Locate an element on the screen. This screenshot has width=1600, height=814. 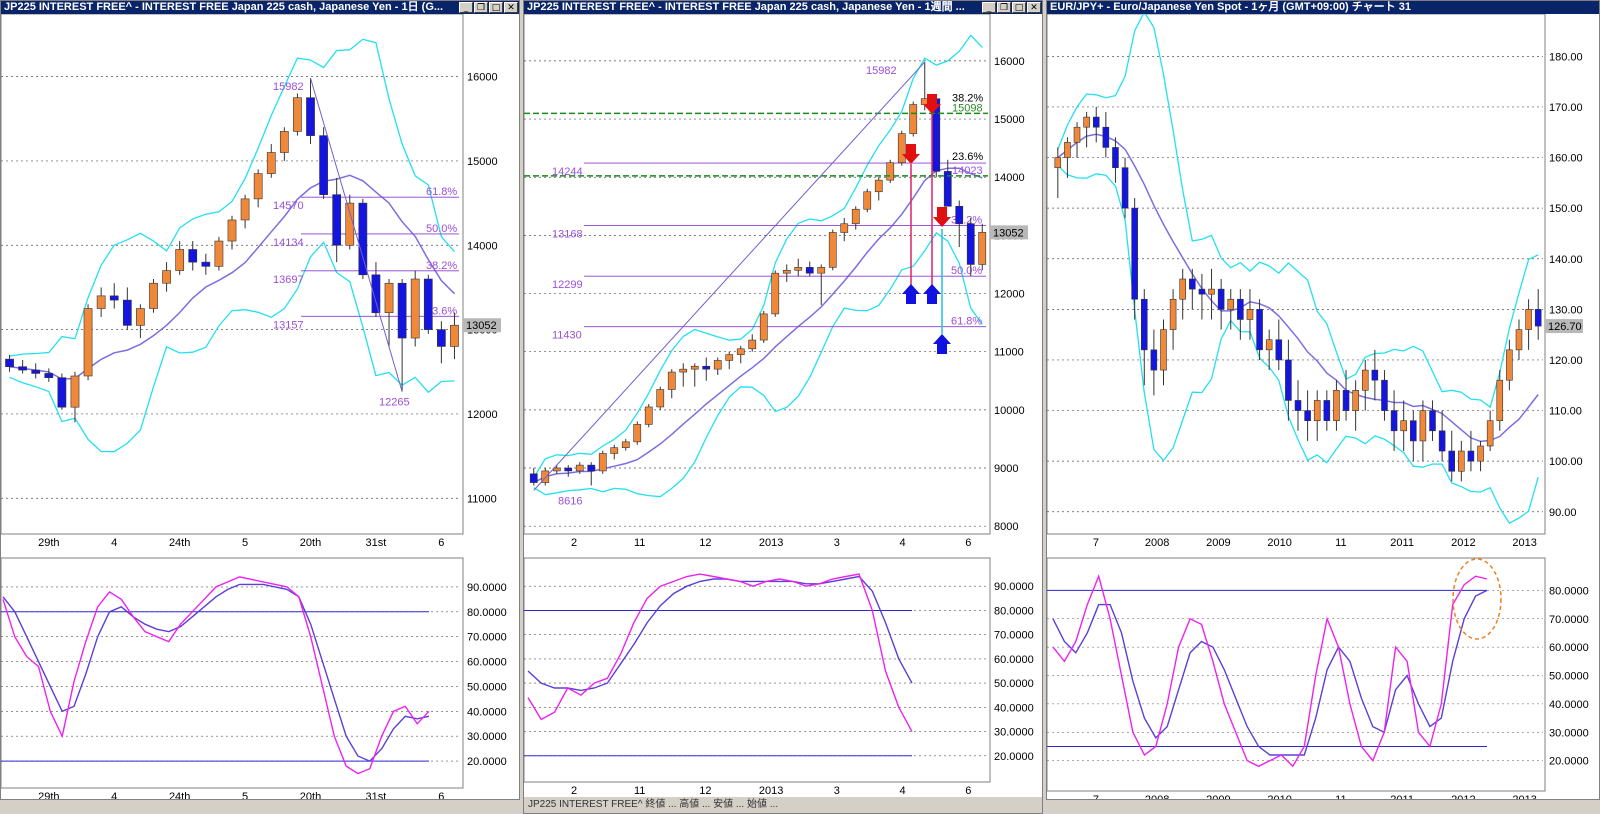
bollinger-upper-line is located at coordinates (1298, 211).